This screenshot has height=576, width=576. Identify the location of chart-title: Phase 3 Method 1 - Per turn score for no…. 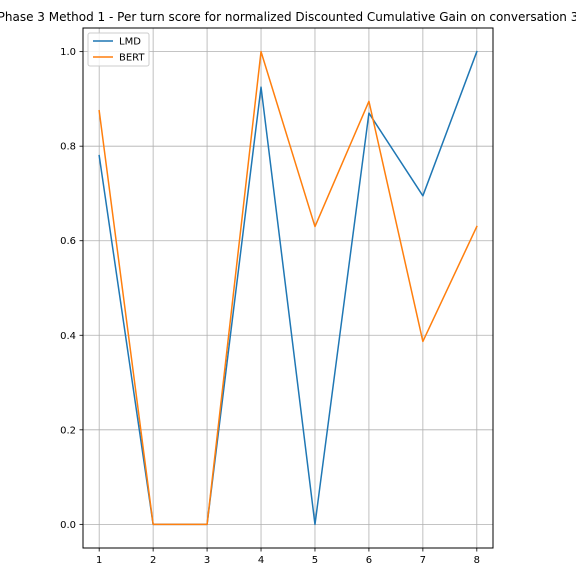
(288, 17).